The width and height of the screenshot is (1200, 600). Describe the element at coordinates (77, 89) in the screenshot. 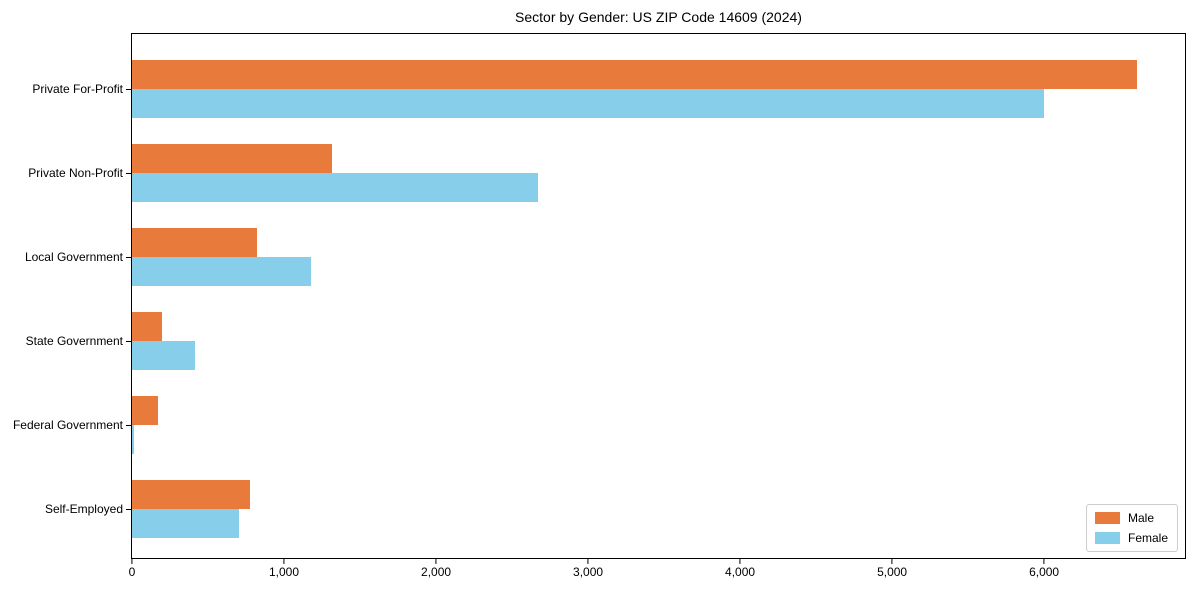

I see `y-axis-label: Private For-Profit` at that location.